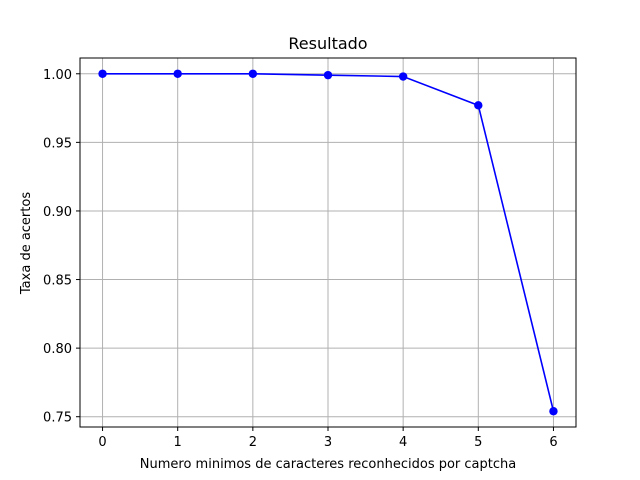  What do you see at coordinates (57, 75) in the screenshot?
I see `y-tick-label: 1.00` at bounding box center [57, 75].